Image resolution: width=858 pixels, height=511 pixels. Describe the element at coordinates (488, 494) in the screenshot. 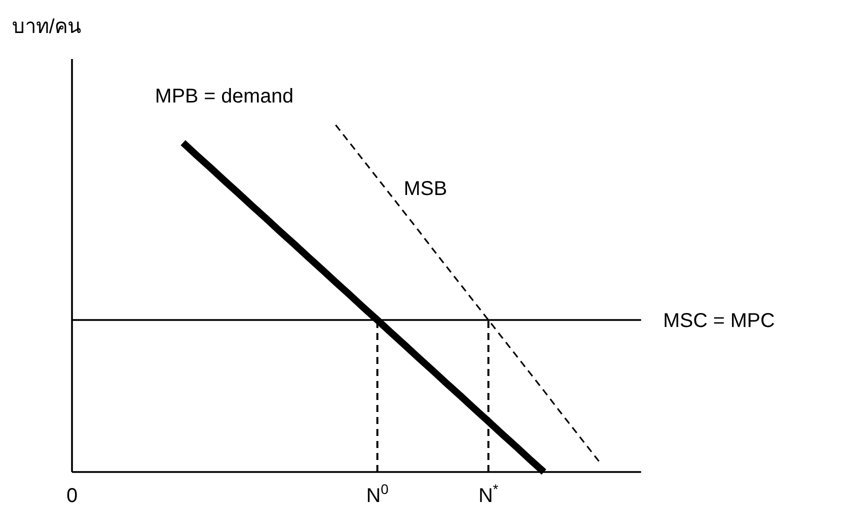

I see `x-tick-label: N$^{*}$` at that location.